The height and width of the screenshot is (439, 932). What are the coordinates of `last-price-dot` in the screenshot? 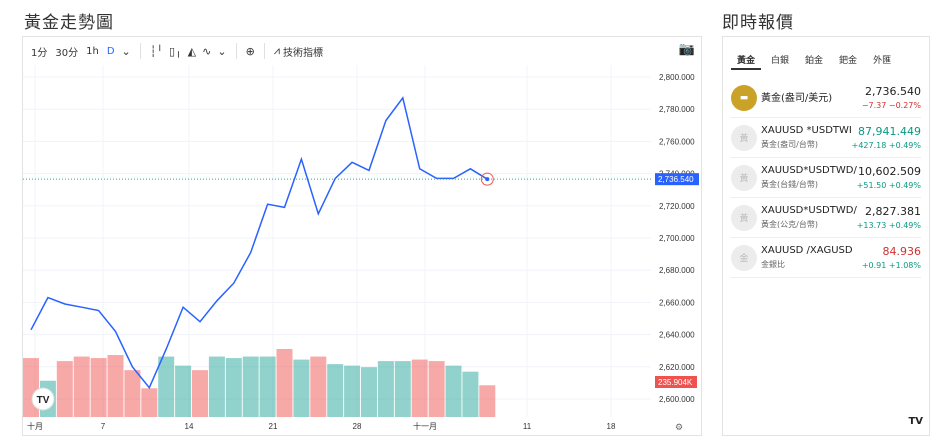 It's located at (487, 179).